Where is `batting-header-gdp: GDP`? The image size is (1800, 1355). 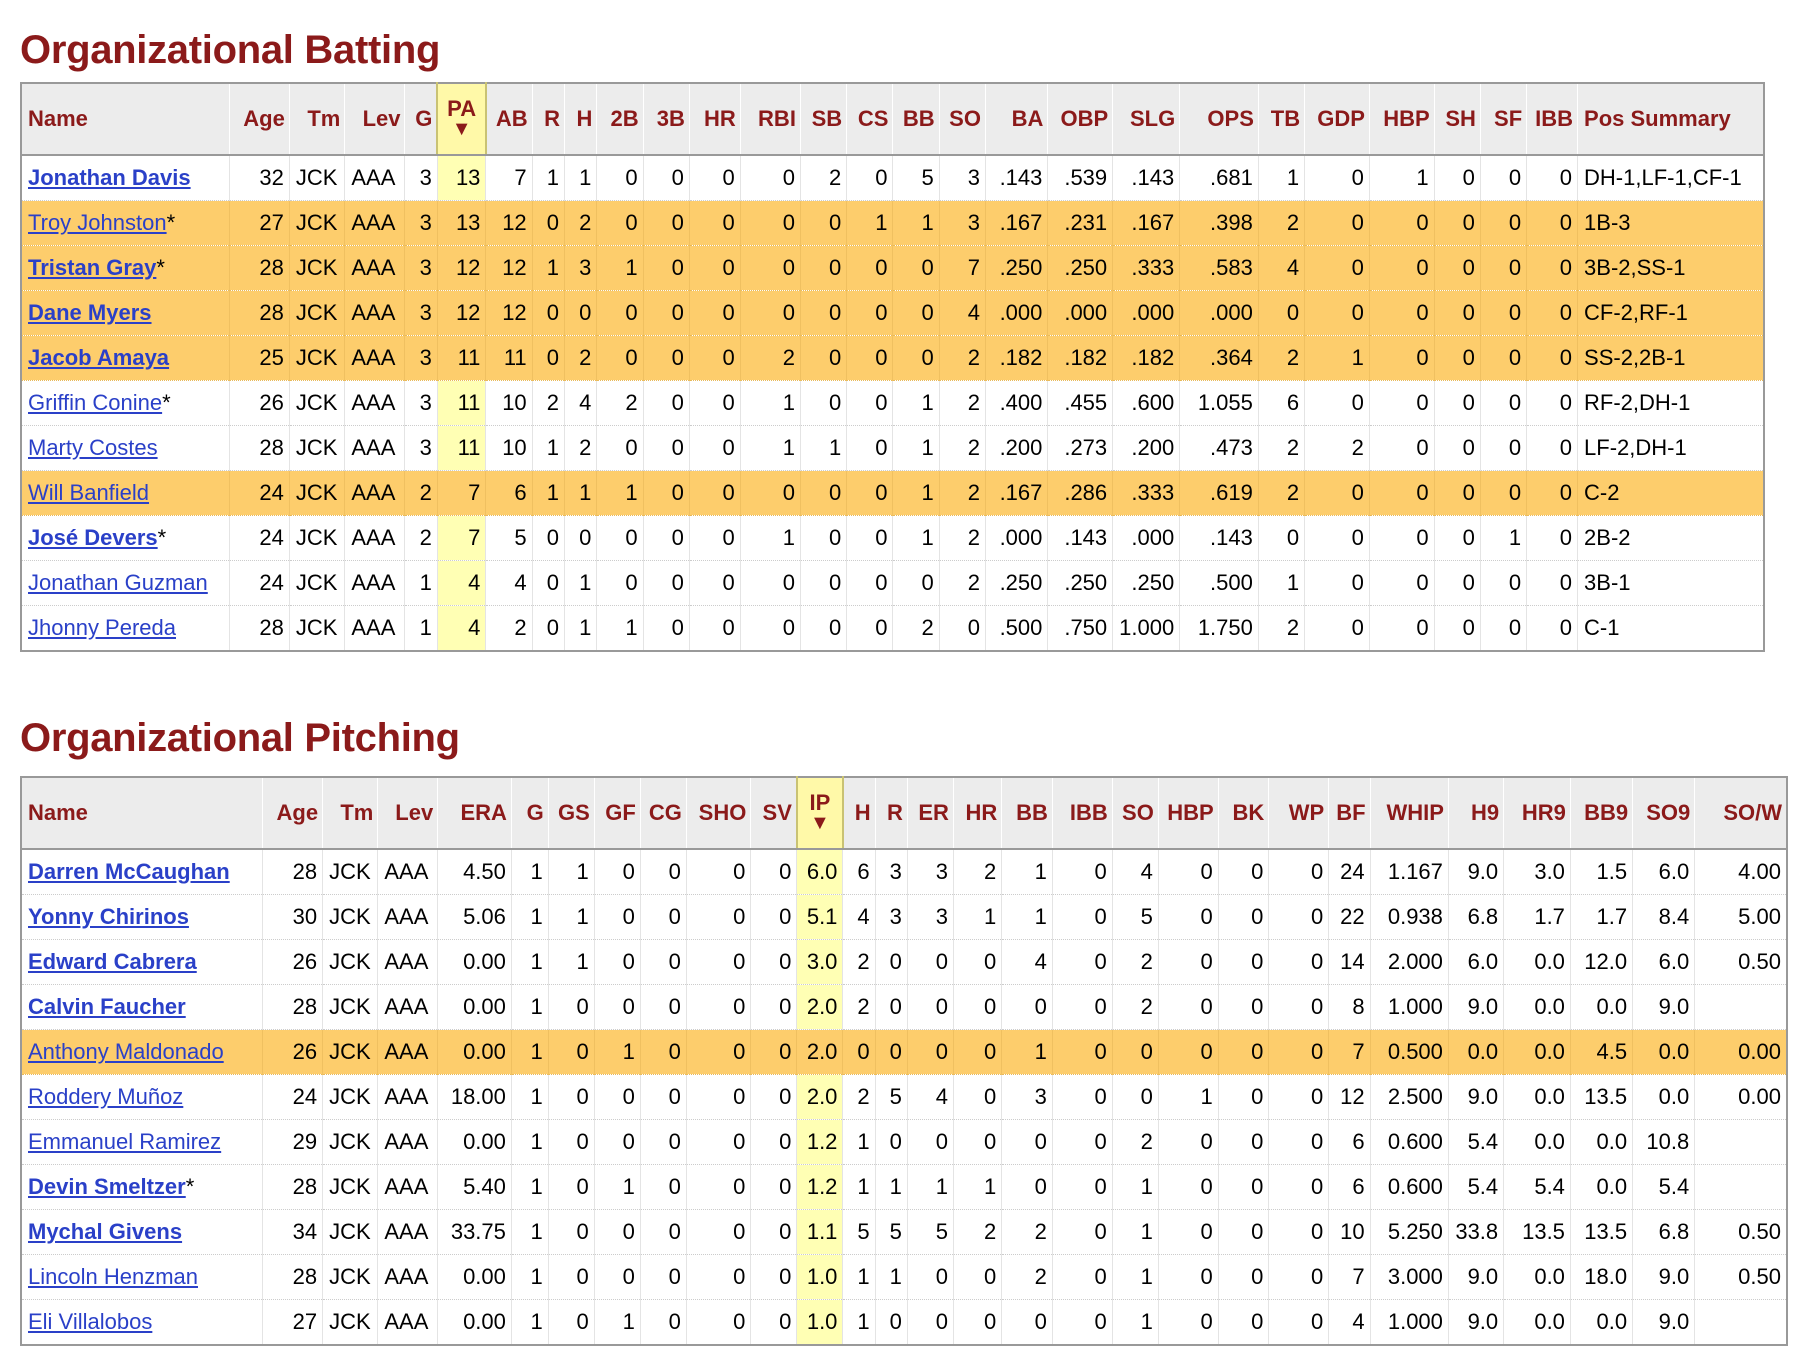 batting-header-gdp: GDP is located at coordinates (1337, 119).